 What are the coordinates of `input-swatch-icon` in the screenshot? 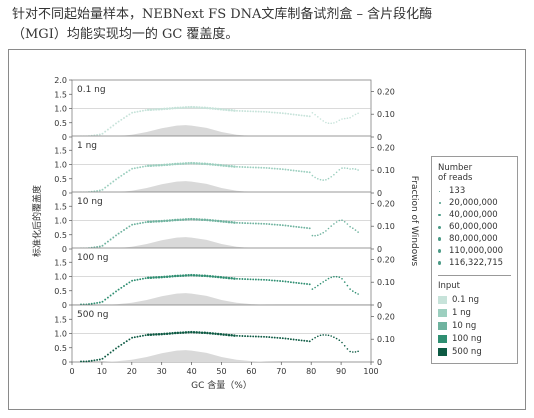 It's located at (442, 313).